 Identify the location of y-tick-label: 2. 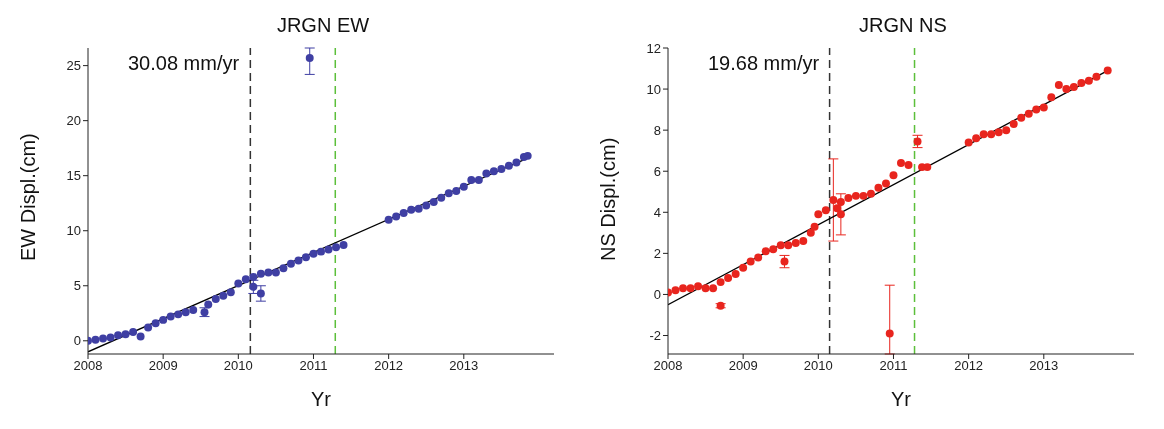
(657, 253).